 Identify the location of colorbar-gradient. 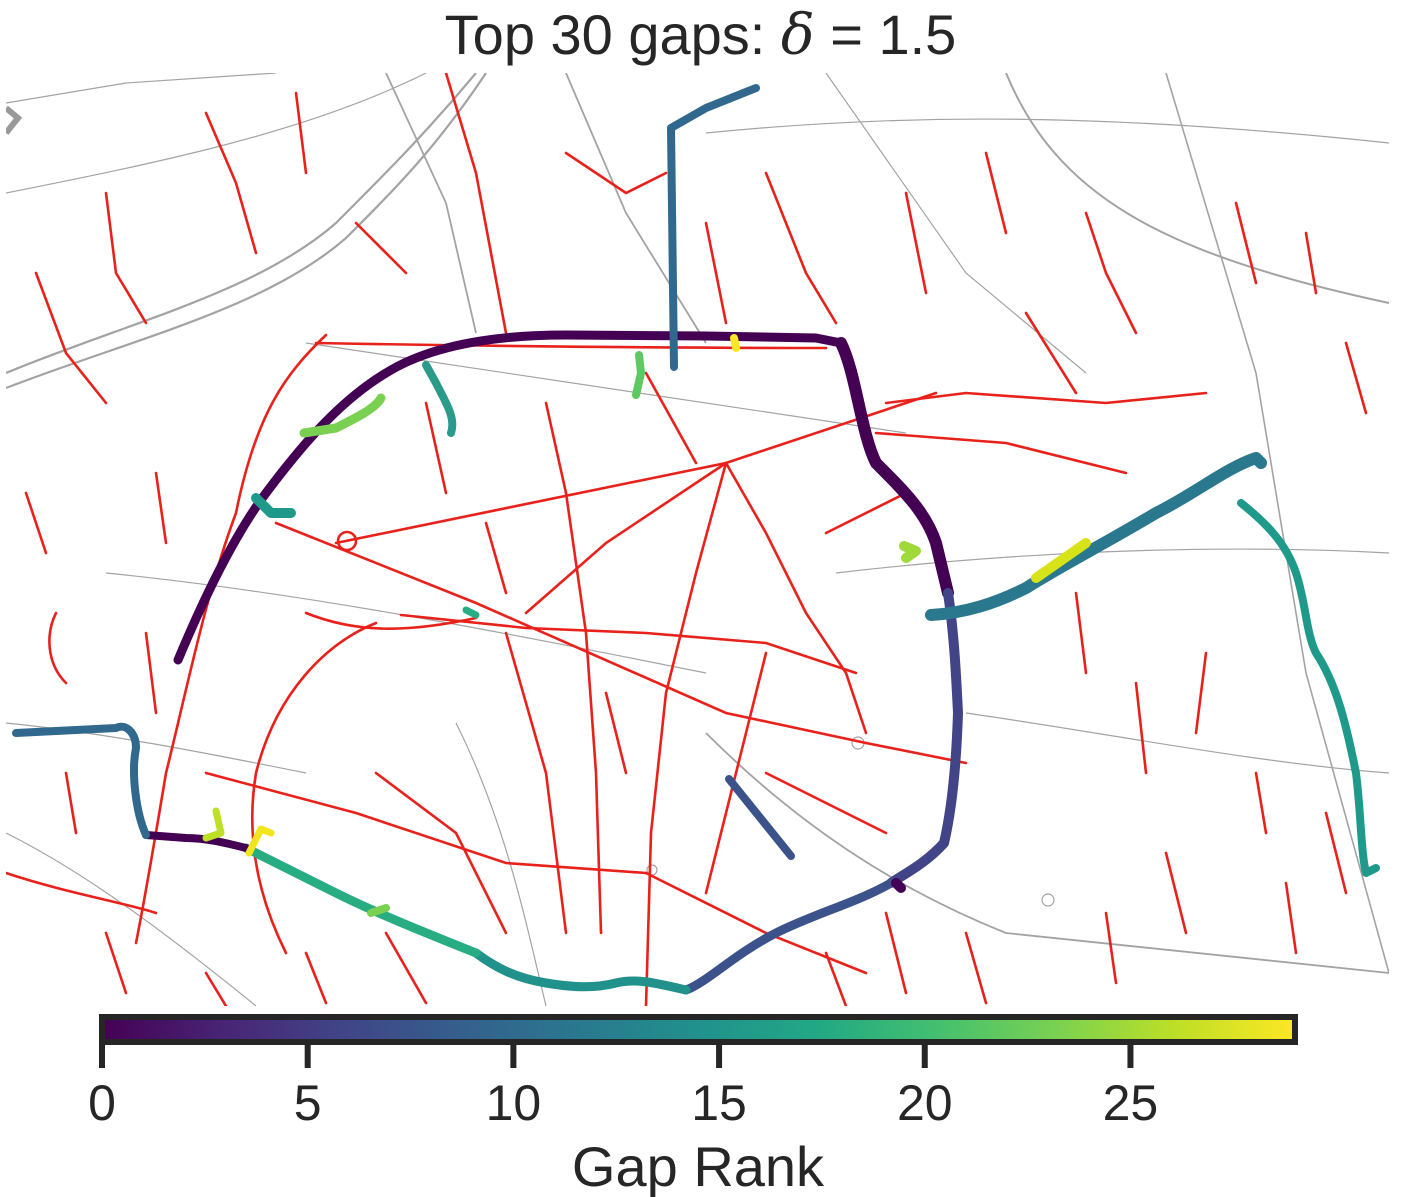
(698, 1029).